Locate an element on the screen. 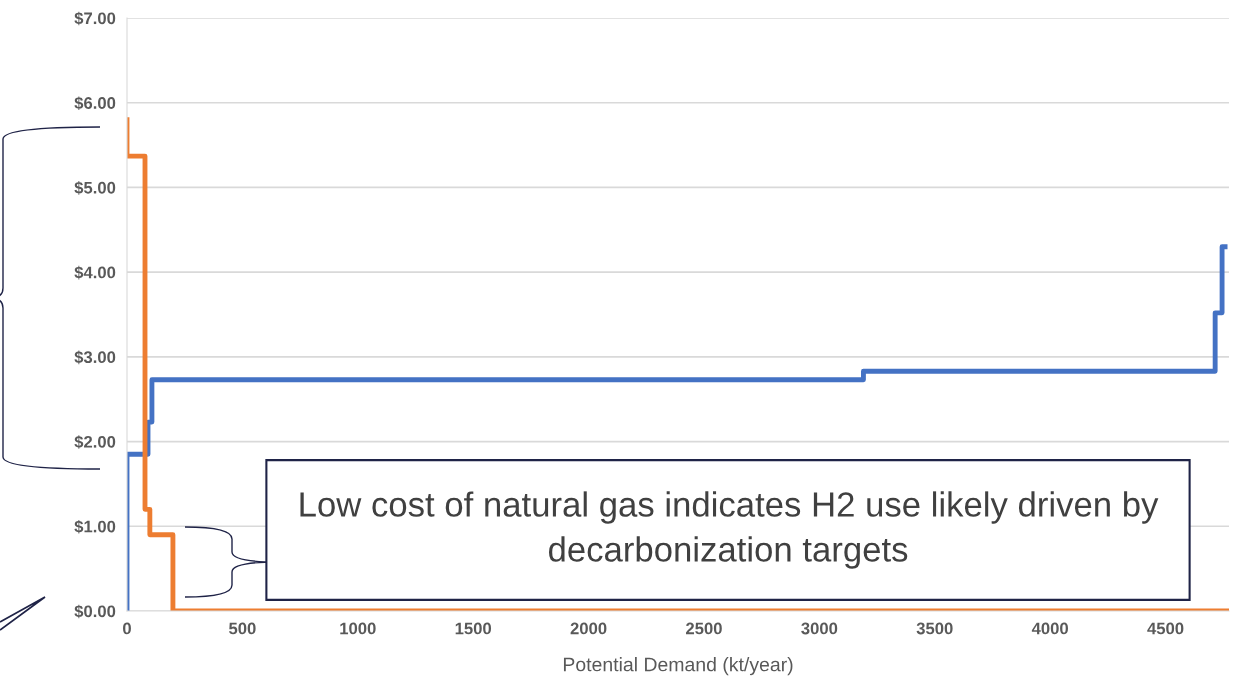 This screenshot has width=1233, height=695. annotation: Low cost of natural gas indicates H2 use likely driven by decarbonization targets is located at coordinates (729, 530).